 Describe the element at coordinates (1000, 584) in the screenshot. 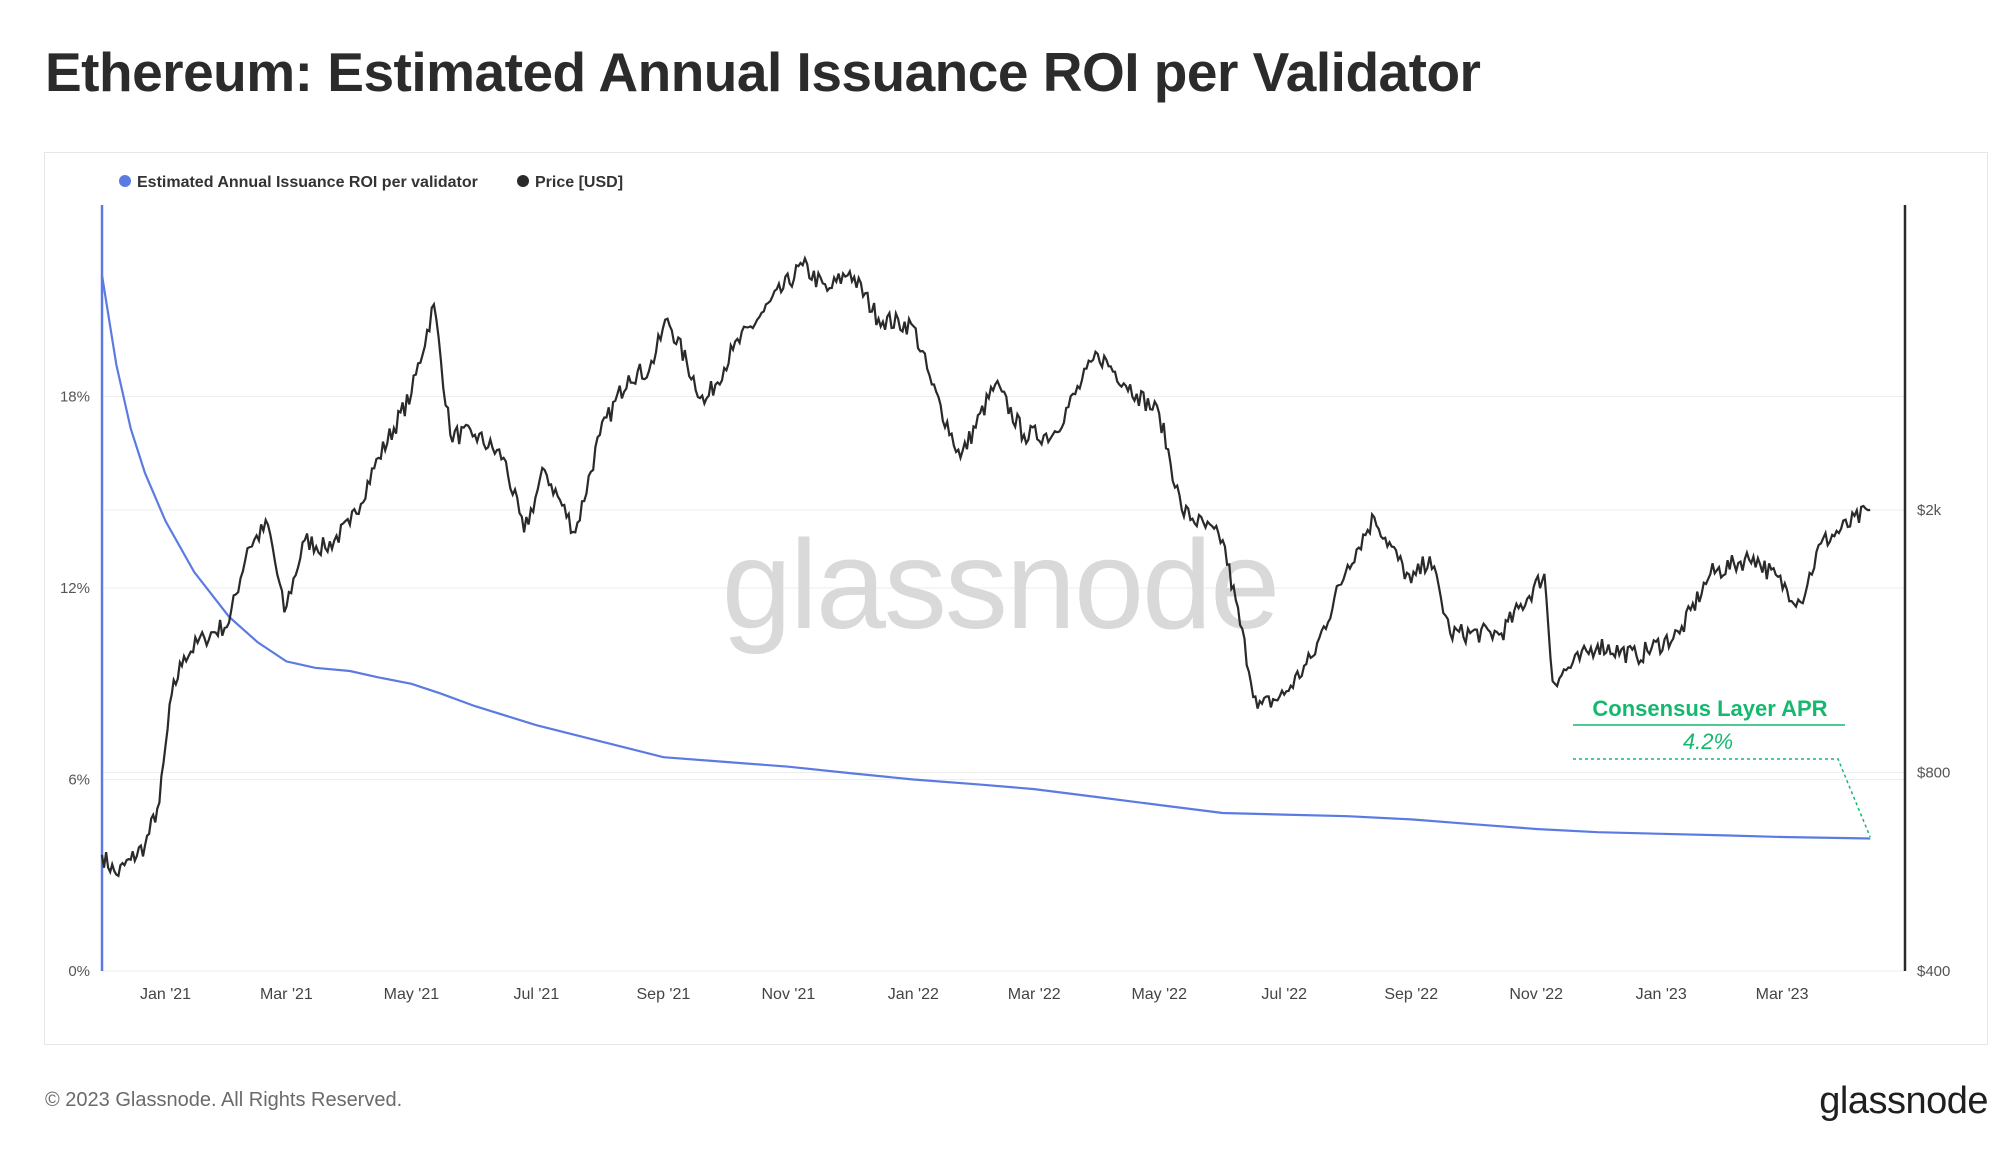

I see `watermark: glassnode` at that location.